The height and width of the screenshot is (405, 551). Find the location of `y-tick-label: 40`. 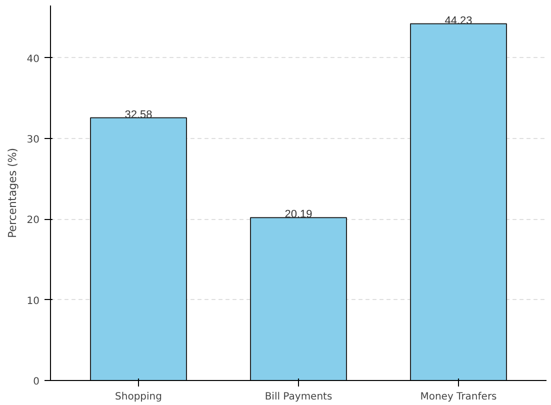

y-tick-label: 40 is located at coordinates (33, 59).